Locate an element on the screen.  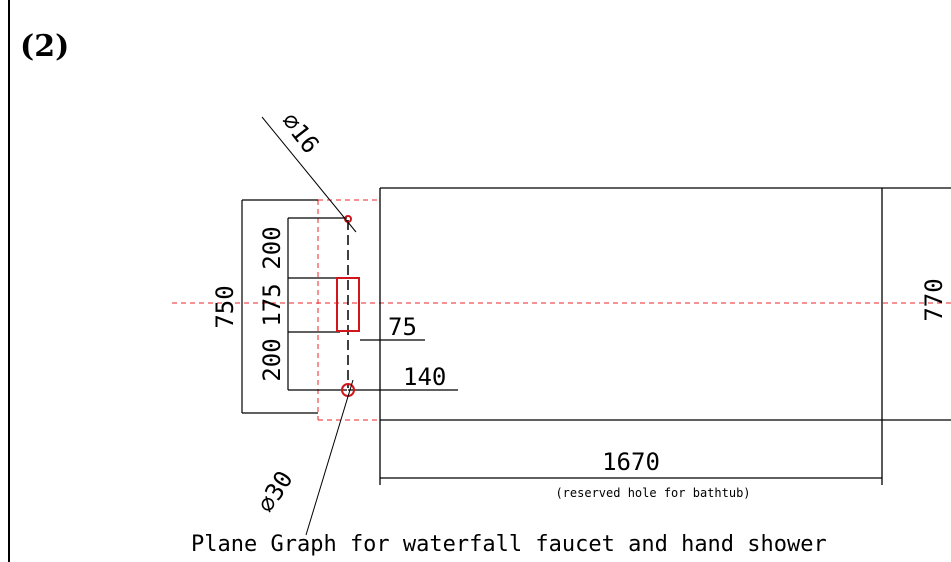
sub-caption: (reserved hole for bathtub) is located at coordinates (652, 493).